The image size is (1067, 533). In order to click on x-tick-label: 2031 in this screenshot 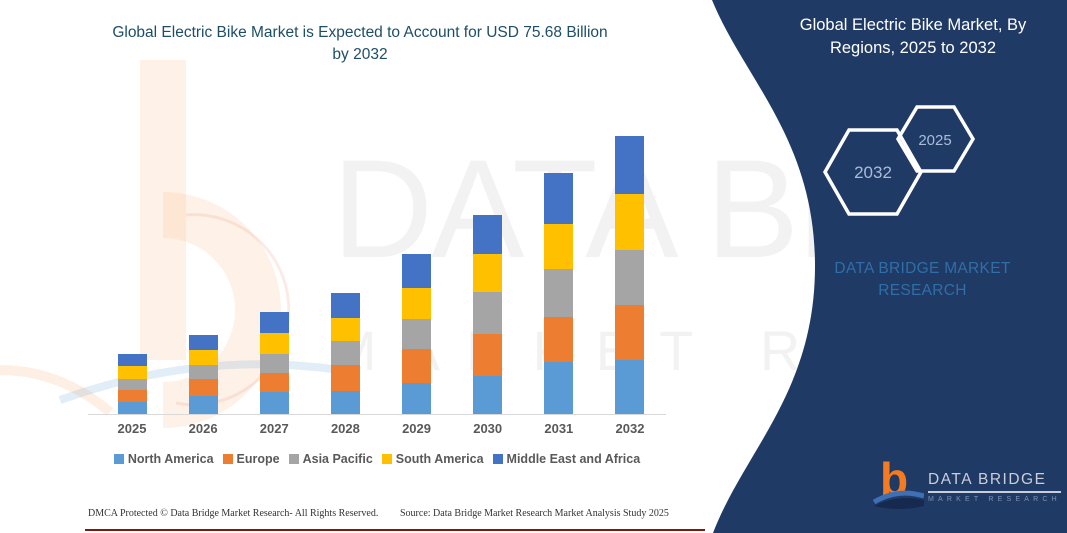, I will do `click(559, 428)`.